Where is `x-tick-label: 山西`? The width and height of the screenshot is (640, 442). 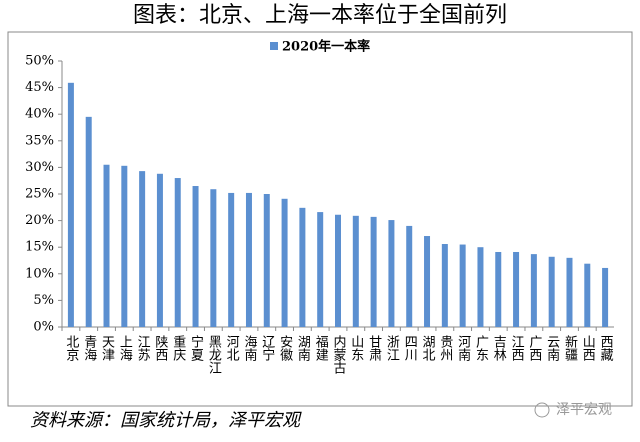
x-tick-label: 山西 is located at coordinates (588, 348).